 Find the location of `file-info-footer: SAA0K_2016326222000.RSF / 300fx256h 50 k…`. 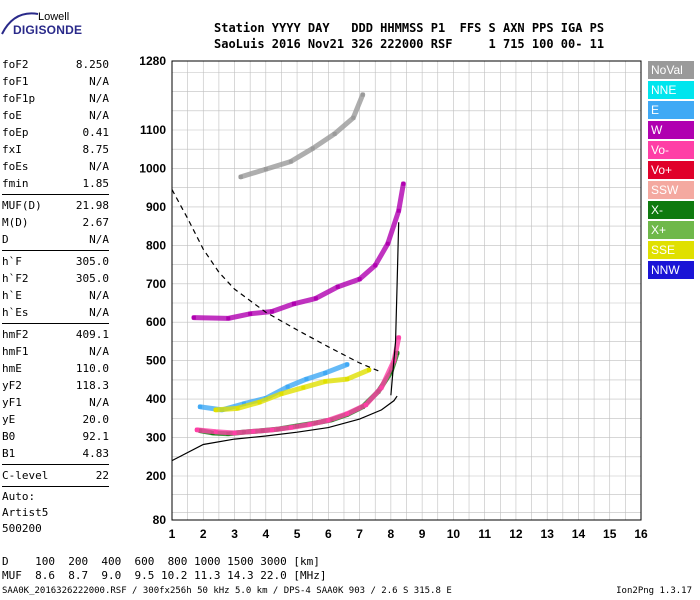

file-info-footer: SAA0K_2016326222000.RSF / 300fx256h 50 k… is located at coordinates (227, 591).